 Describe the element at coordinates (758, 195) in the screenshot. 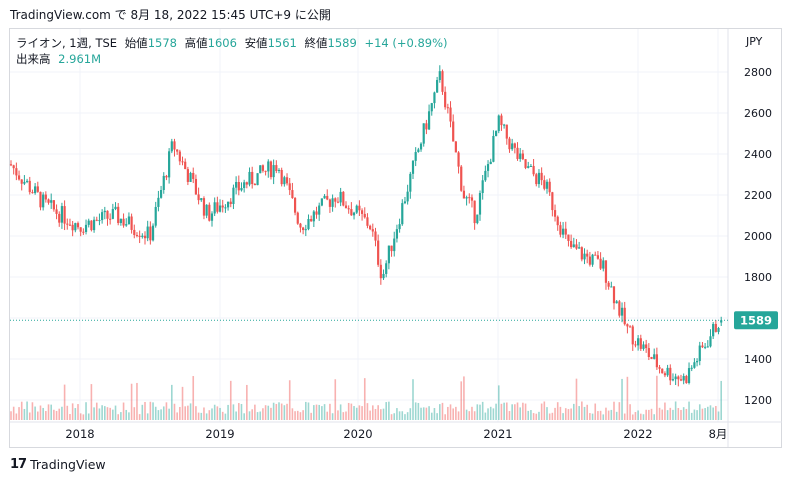

I see `y-tick-label: 2200` at that location.